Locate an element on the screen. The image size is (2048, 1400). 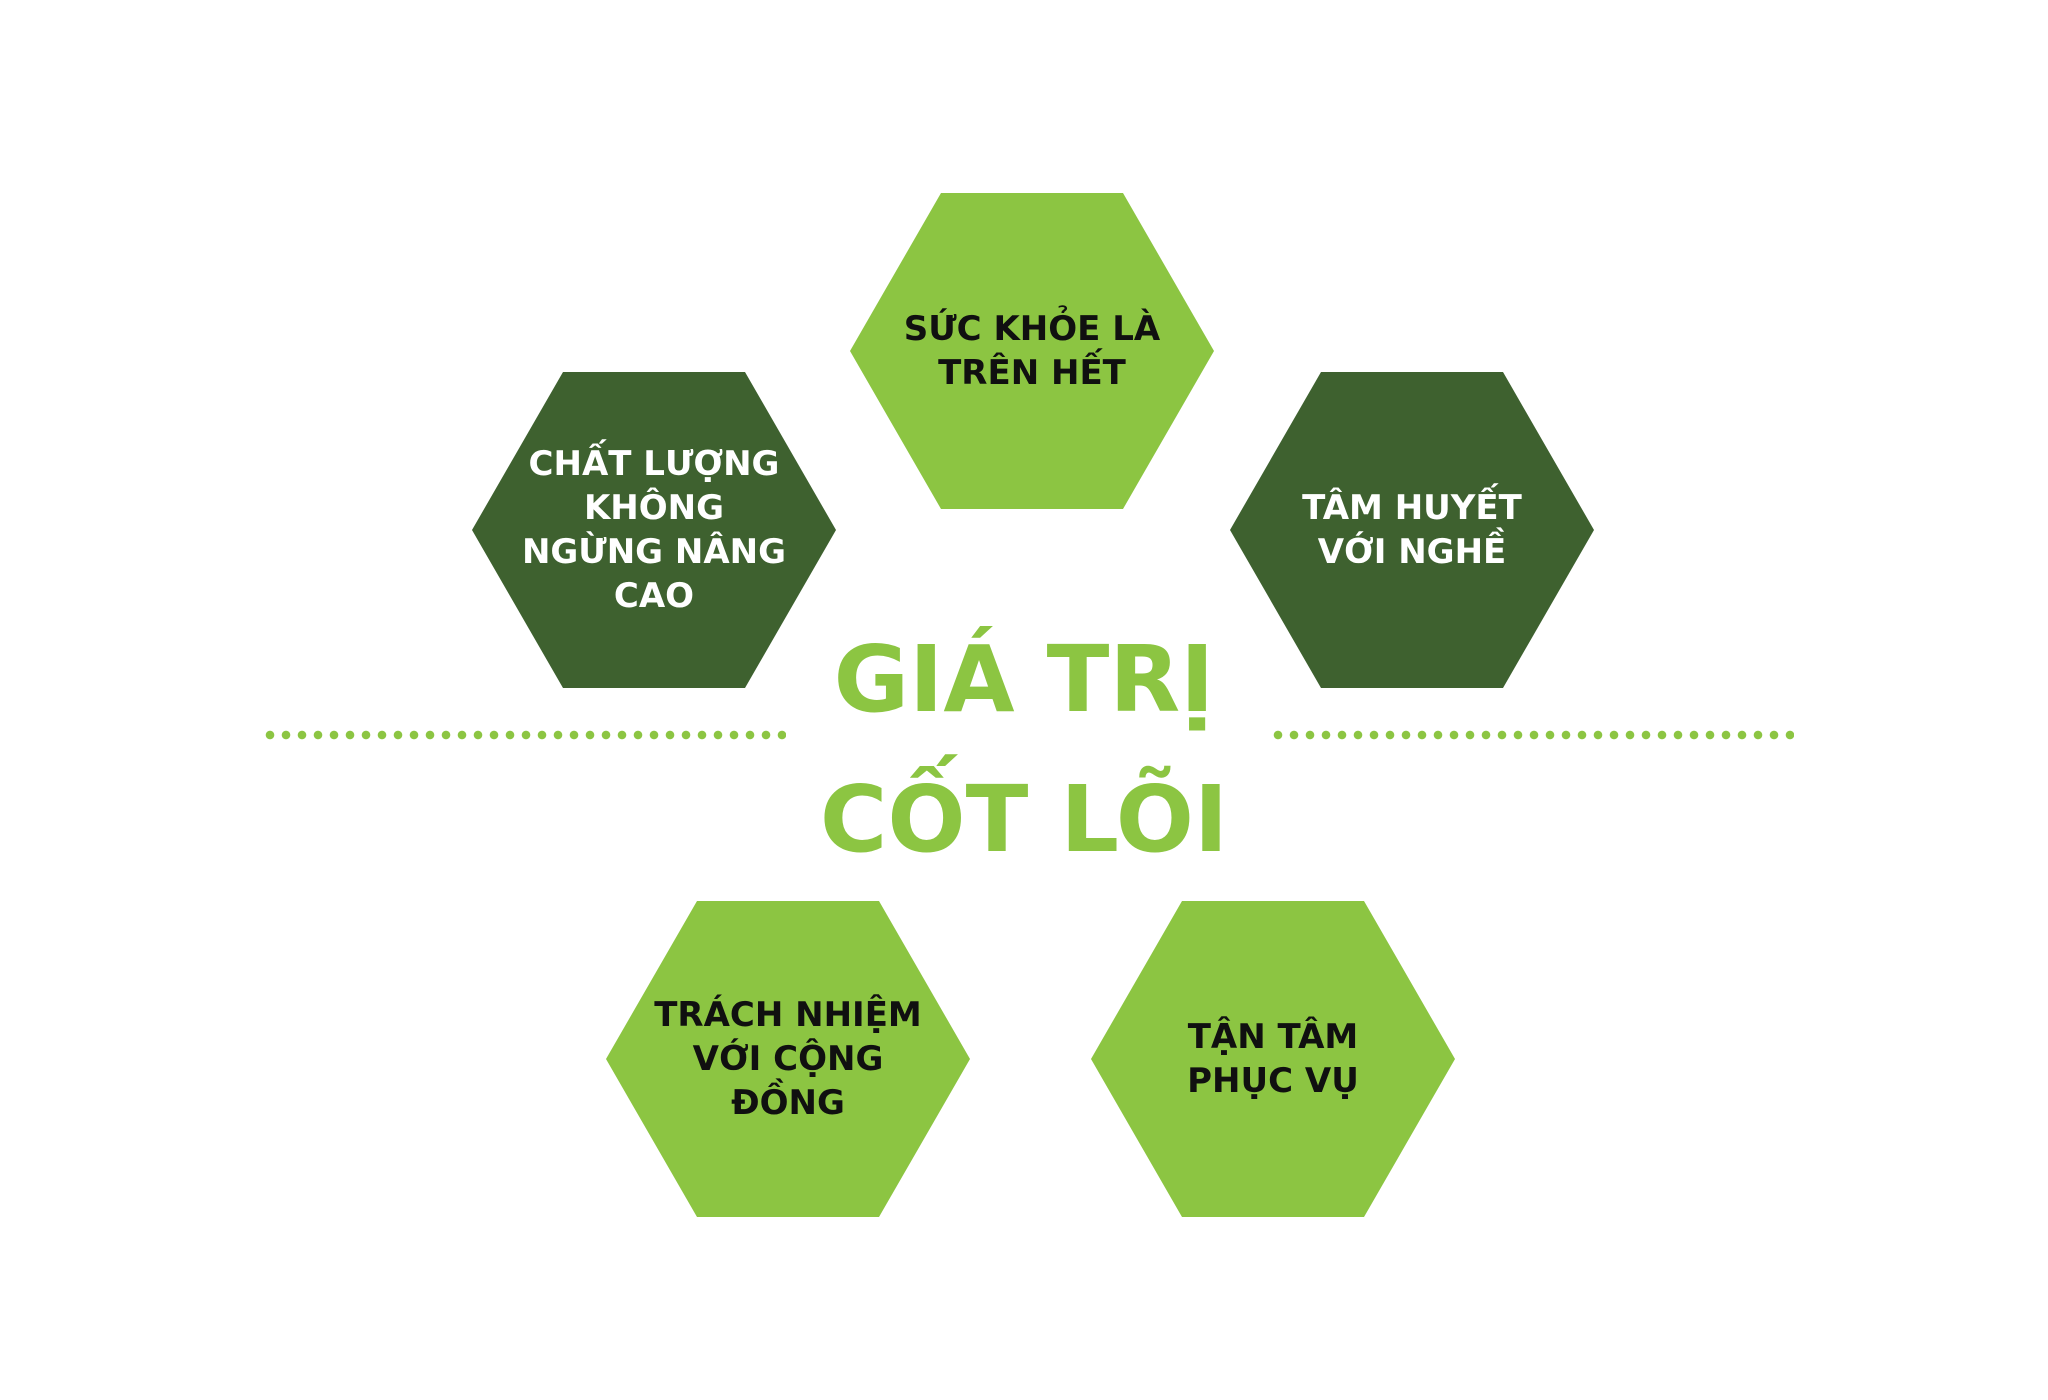
value-hexagon-dedication: TÂM HUYẾT VỚI NGHỀ is located at coordinates (1412, 530).